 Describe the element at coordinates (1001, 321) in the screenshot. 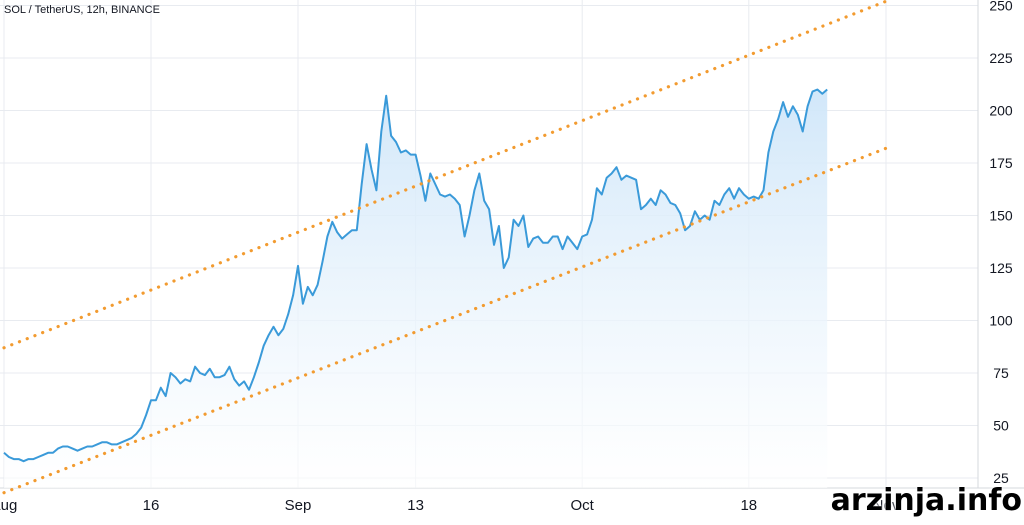

I see `y-tick-label: 100` at that location.